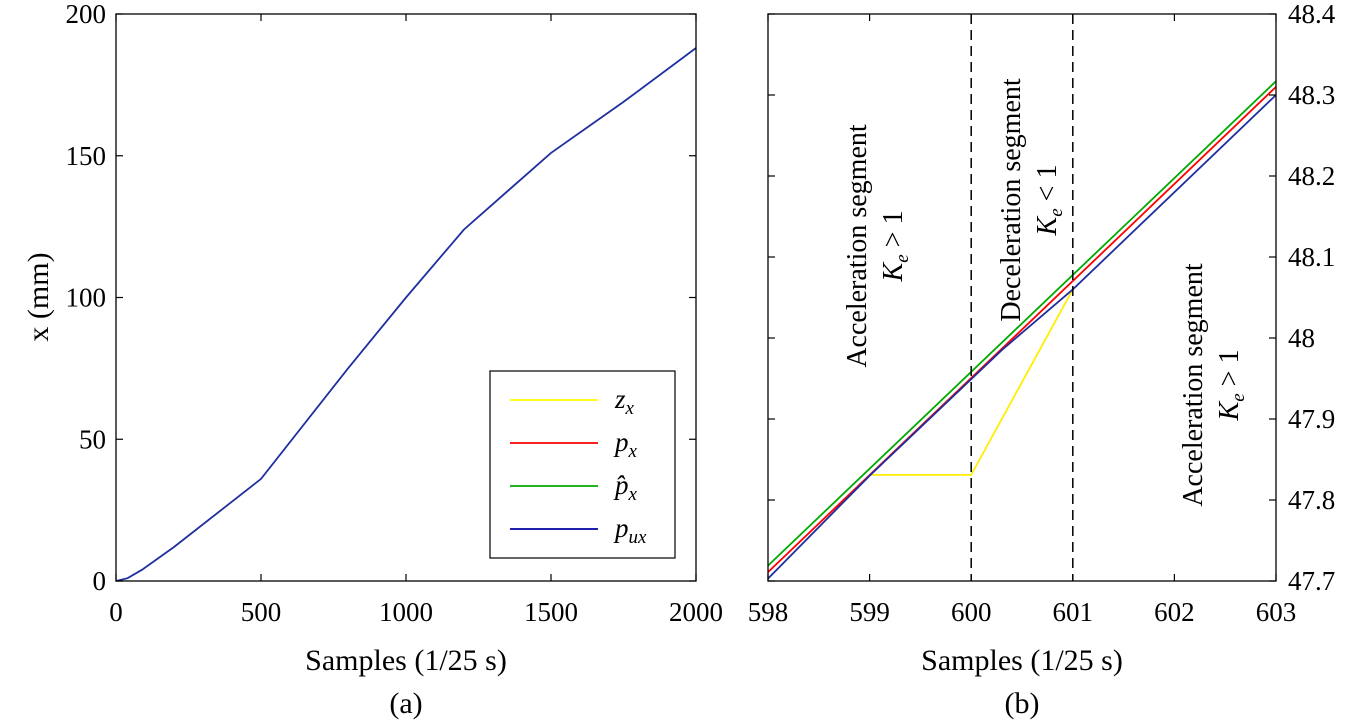 This screenshot has width=1355, height=727. What do you see at coordinates (1049, 201) in the screenshot?
I see `annotation-deceleration-condition: Ke < 1` at bounding box center [1049, 201].